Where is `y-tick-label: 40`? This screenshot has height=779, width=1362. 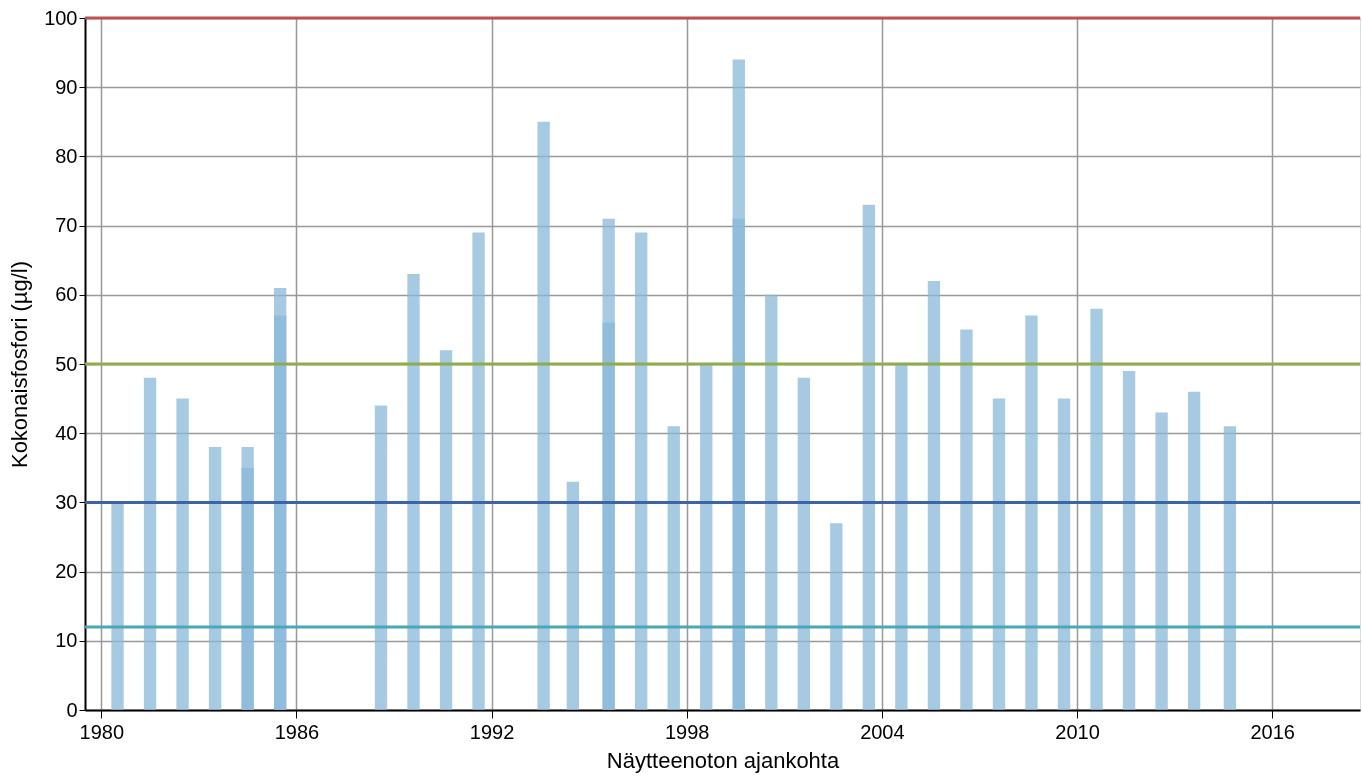 y-tick-label: 40 is located at coordinates (66, 432).